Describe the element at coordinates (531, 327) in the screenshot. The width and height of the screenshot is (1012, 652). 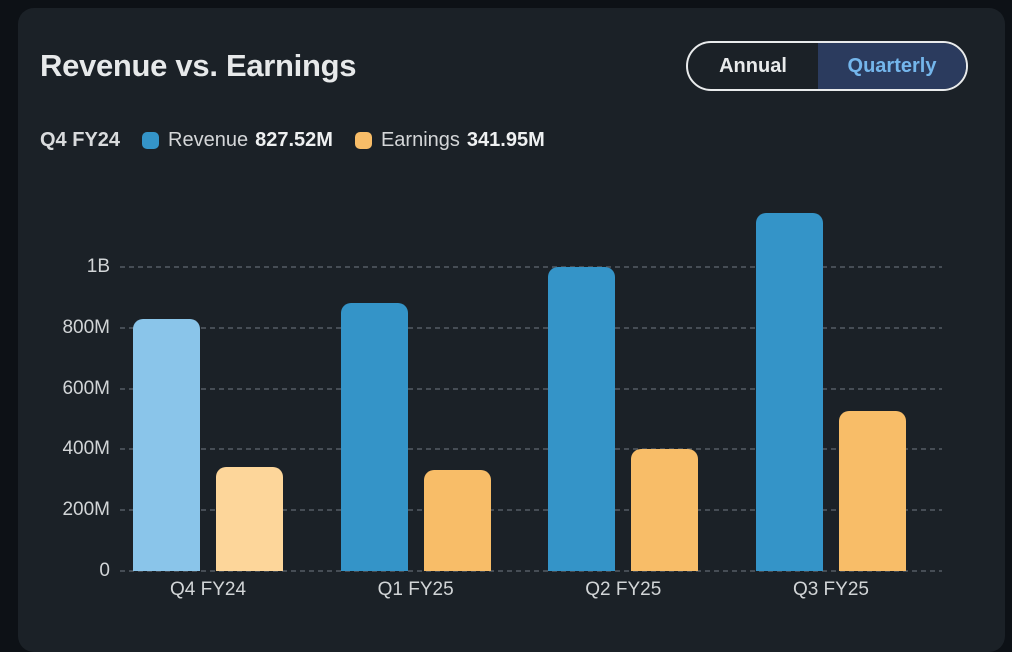
I see `gridline-800M` at that location.